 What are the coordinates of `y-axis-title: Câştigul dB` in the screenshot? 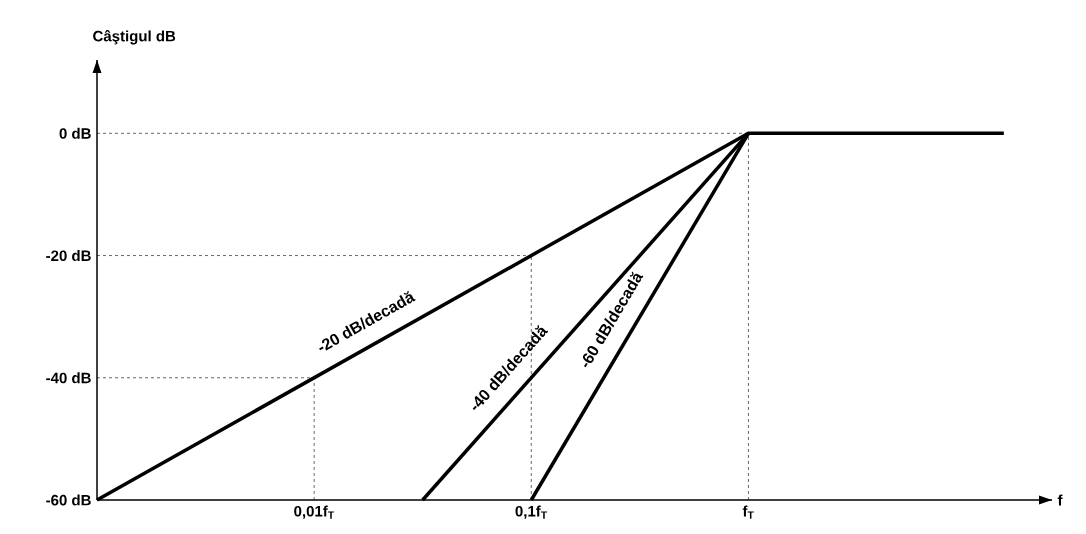 It's located at (134, 37).